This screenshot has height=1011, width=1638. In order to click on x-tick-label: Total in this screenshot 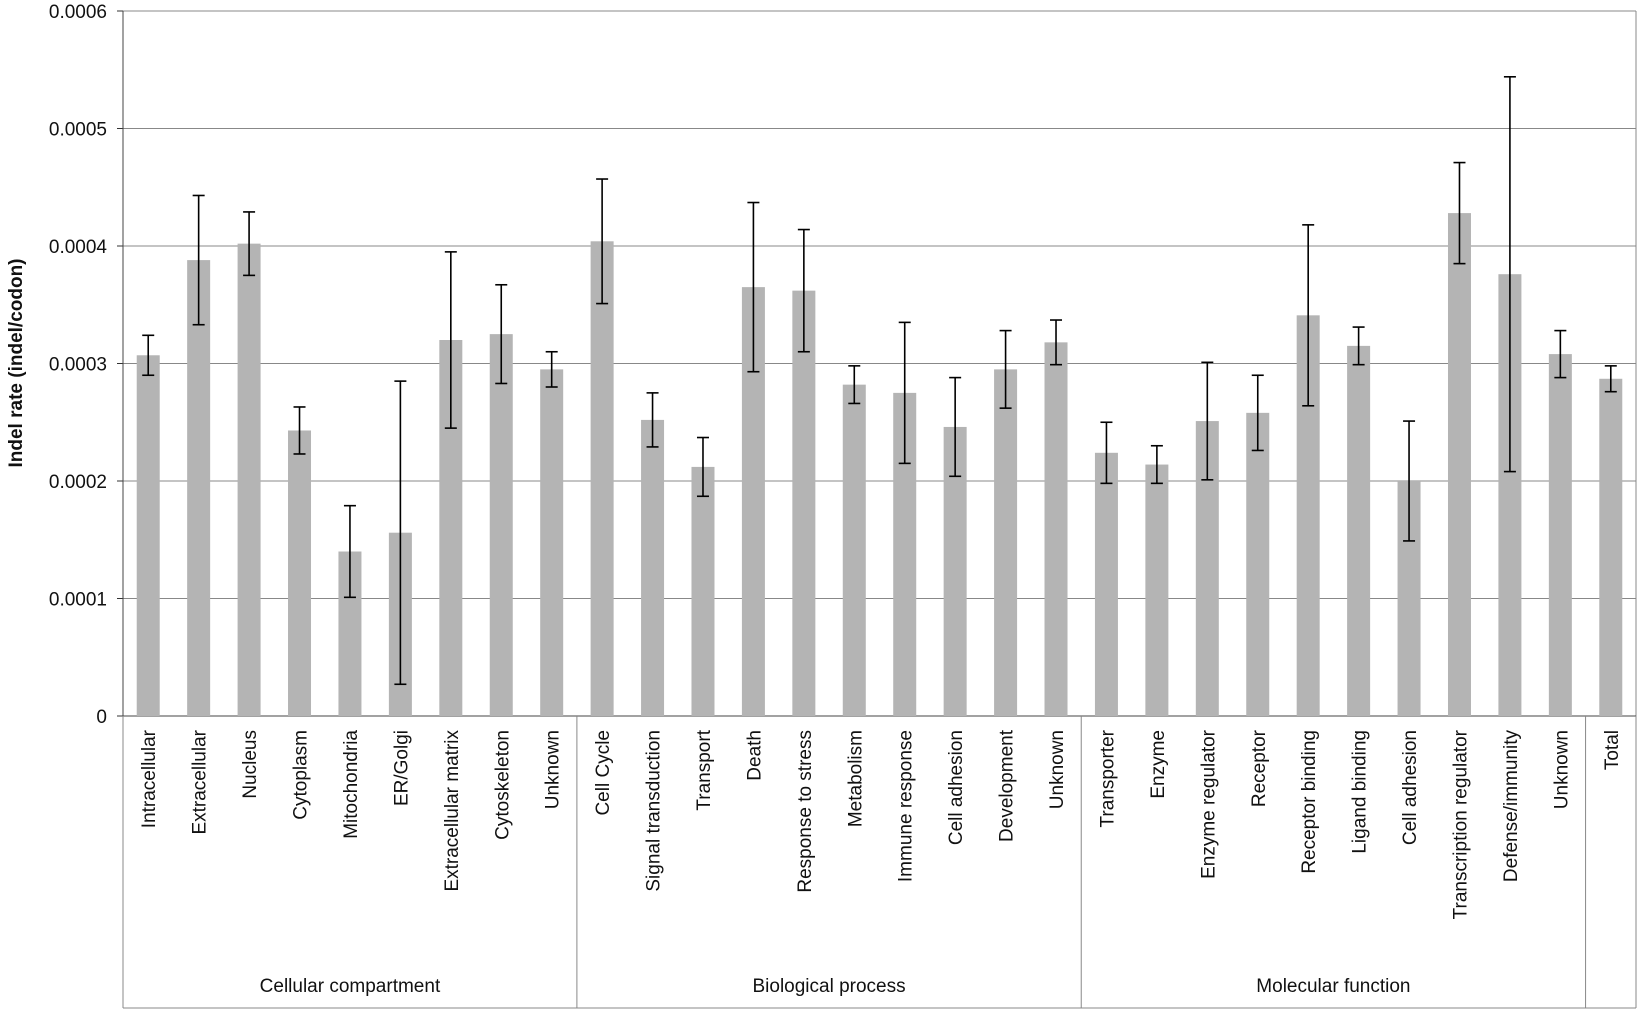, I will do `click(1612, 750)`.